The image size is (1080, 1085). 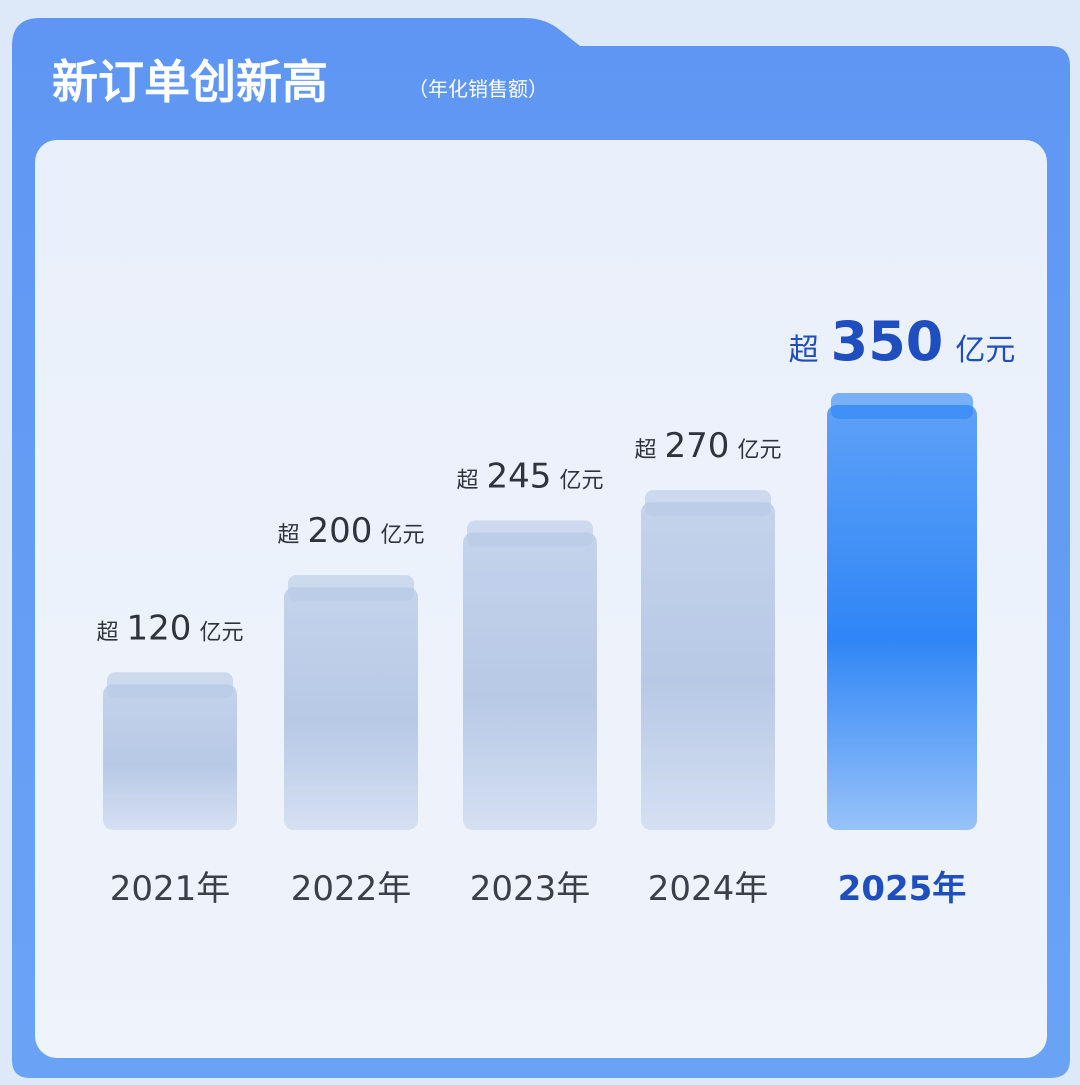 What do you see at coordinates (340, 531) in the screenshot?
I see `value-number: 200` at bounding box center [340, 531].